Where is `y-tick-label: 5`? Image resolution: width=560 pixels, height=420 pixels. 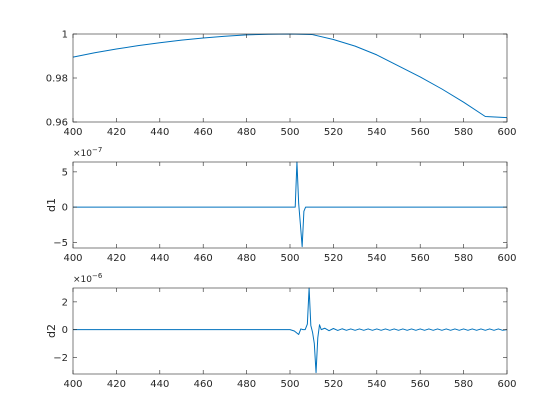
y-tick-label: 5 is located at coordinates (65, 172).